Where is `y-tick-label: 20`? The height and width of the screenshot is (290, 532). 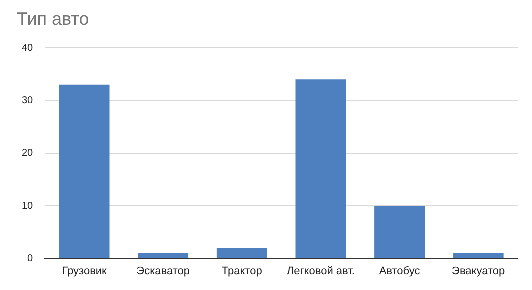 y-tick-label: 20 is located at coordinates (28, 154).